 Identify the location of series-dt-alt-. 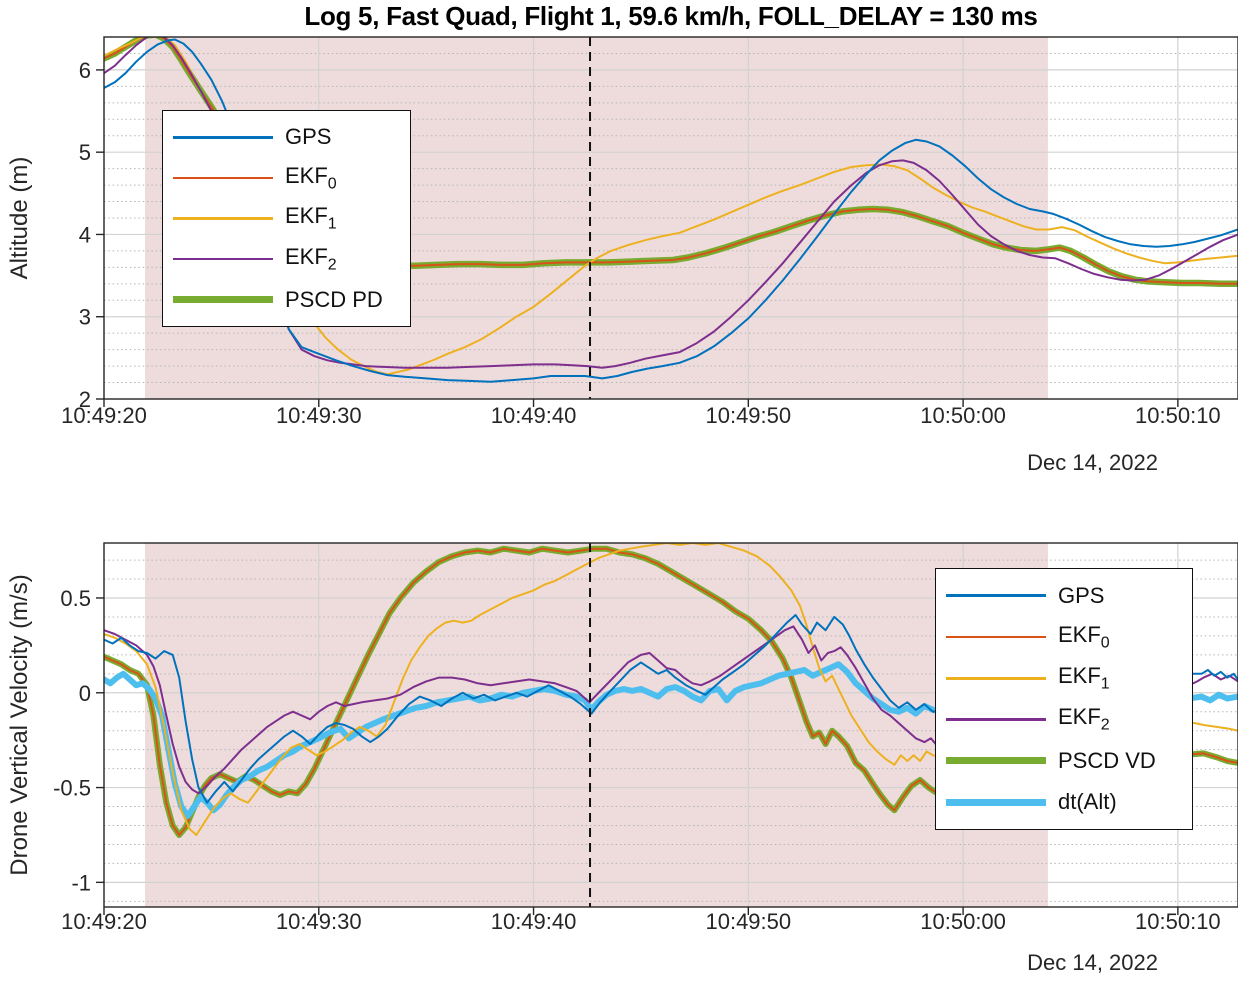
(671, 740).